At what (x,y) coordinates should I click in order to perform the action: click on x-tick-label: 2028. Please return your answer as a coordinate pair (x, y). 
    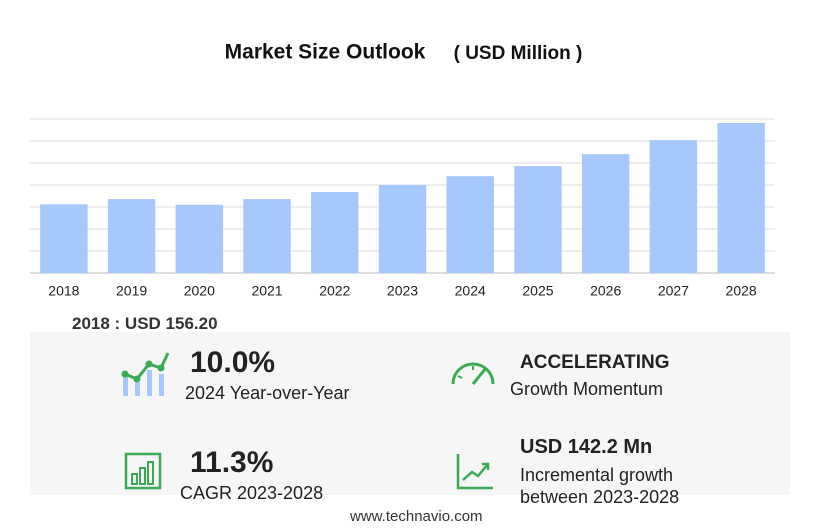
    Looking at the image, I should click on (741, 291).